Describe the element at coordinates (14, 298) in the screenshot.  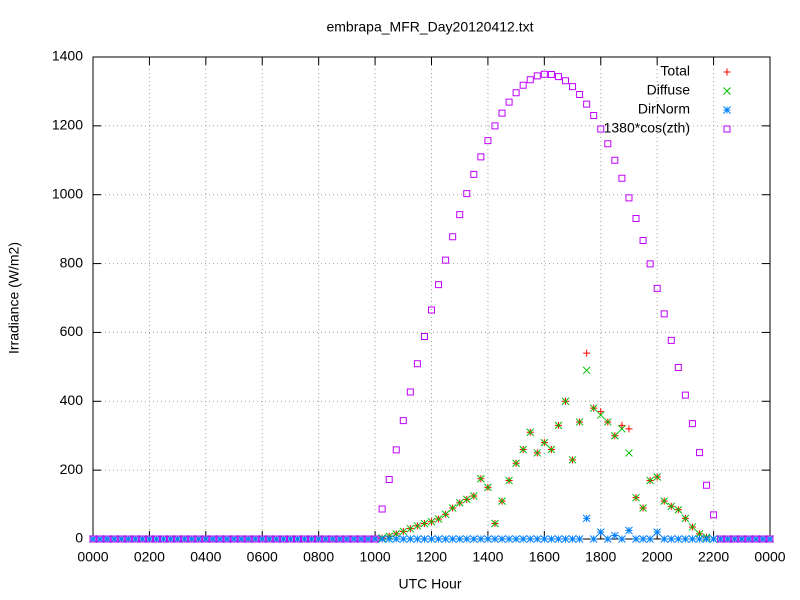
I see `y-axis-label: Irradiance (W/m2)` at that location.